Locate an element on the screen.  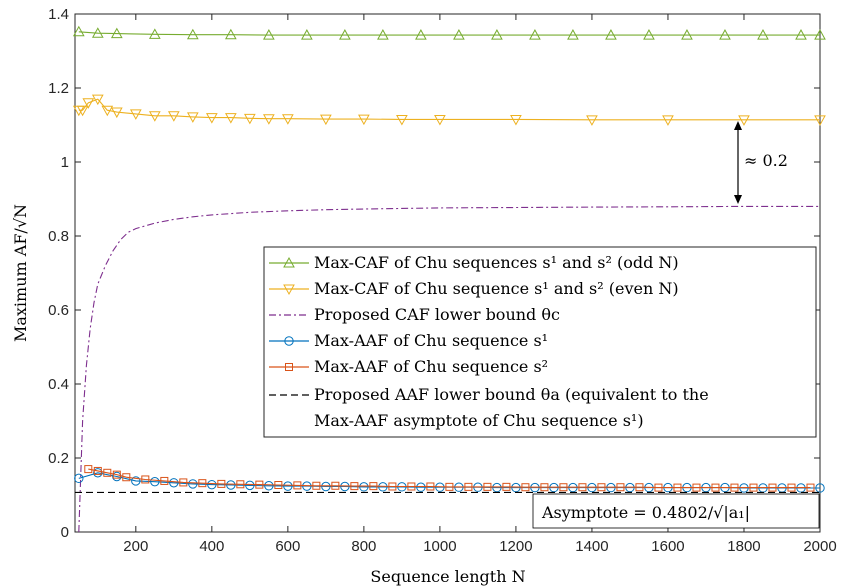
legend-entry-6: Max-AAF asymptote of Chu sequence s¹) is located at coordinates (479, 420).